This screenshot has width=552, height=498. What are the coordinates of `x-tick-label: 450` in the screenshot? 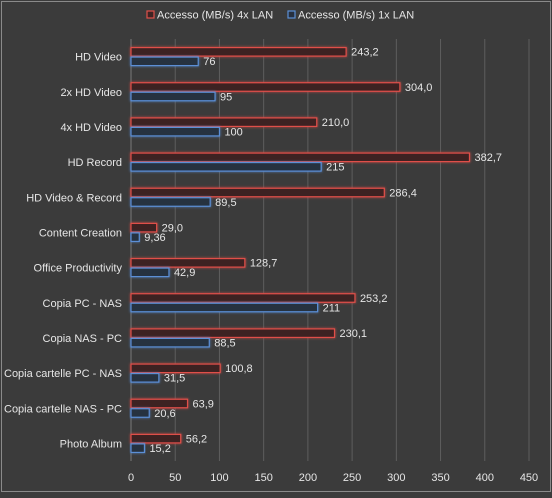 It's located at (529, 478).